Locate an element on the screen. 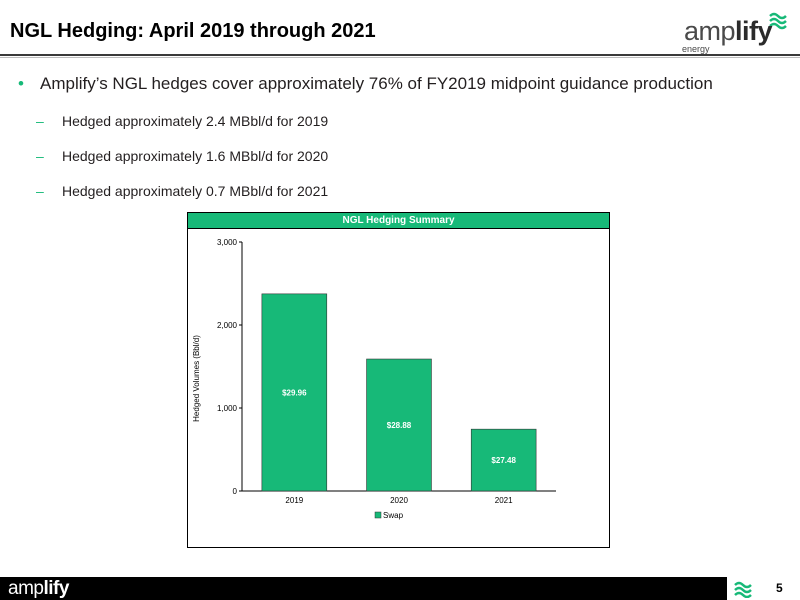  x-tick-label: 2019 is located at coordinates (294, 500).